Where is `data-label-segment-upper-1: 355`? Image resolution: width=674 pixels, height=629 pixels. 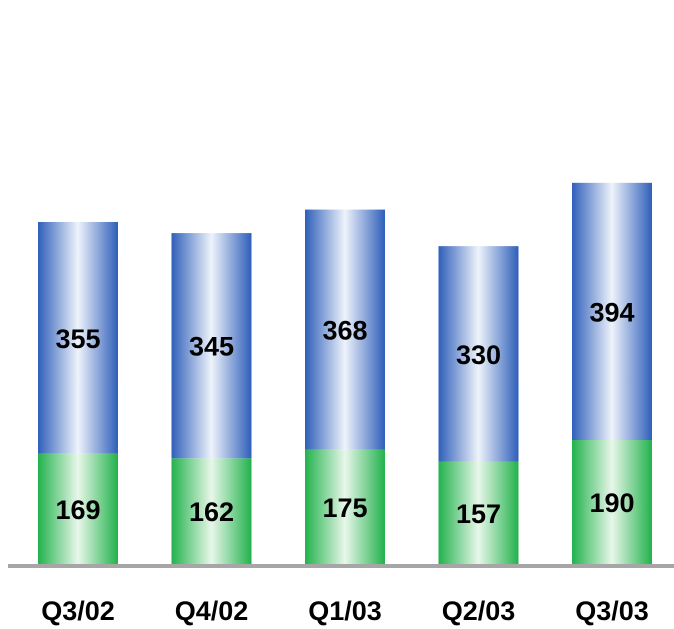
data-label-segment-upper-1: 355 is located at coordinates (77, 339).